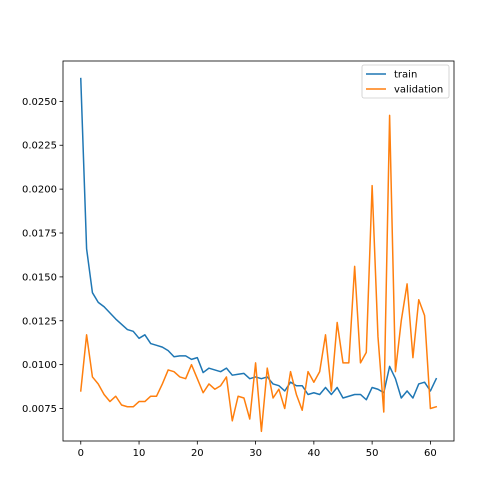 The height and width of the screenshot is (504, 504). Describe the element at coordinates (372, 453) in the screenshot. I see `x-tick-label: 50` at that location.